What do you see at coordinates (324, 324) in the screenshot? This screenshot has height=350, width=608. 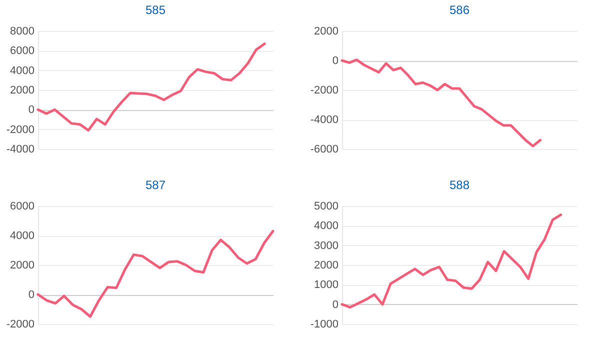 I see `y-tick-label: -1000` at bounding box center [324, 324].